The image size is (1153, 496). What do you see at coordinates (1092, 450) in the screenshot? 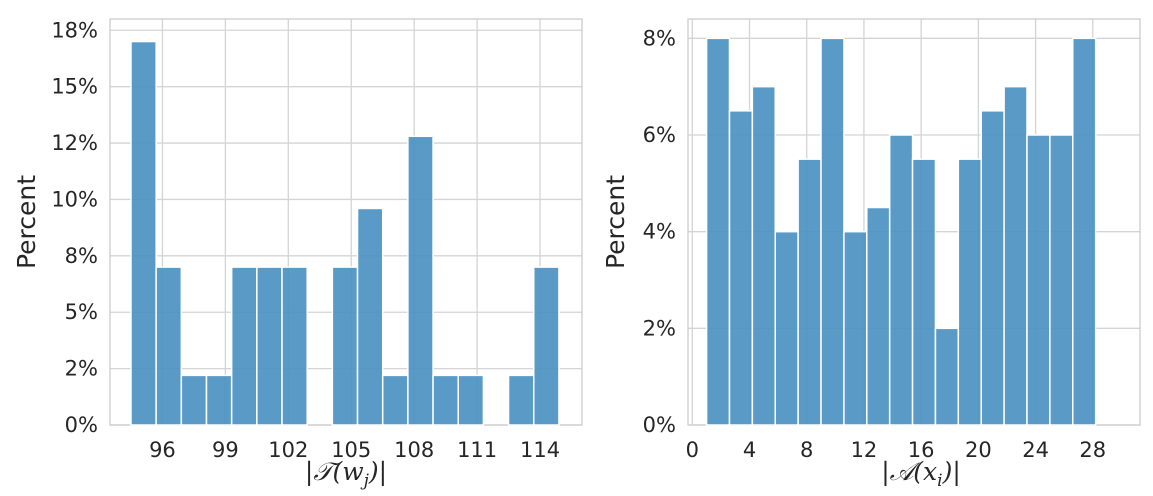
I see `x-tick-label: 28` at bounding box center [1092, 450].